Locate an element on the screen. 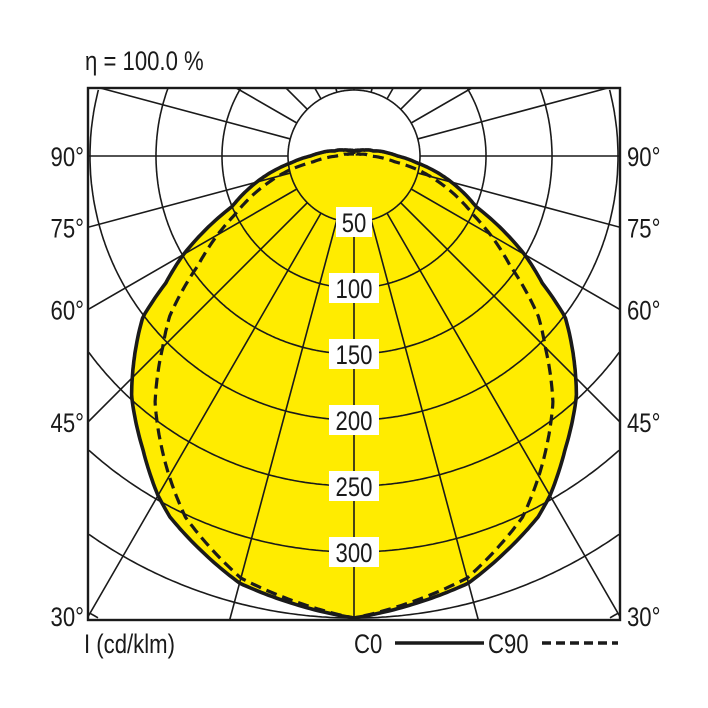 Image resolution: width=708 pixels, height=708 pixels. radial-tick-label: 250 is located at coordinates (354, 488).